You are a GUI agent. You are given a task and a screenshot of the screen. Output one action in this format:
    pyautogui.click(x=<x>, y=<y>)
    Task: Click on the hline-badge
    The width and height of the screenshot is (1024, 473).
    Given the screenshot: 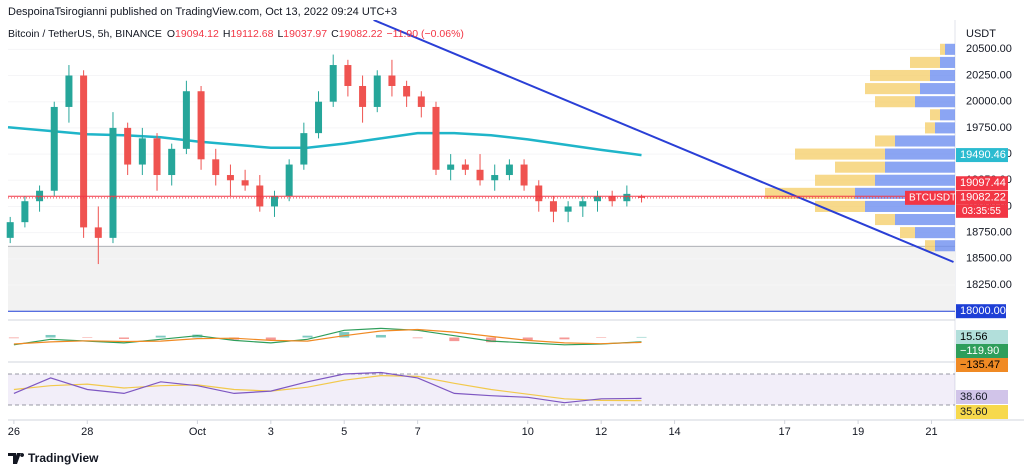 What is the action you would take?
    pyautogui.click(x=981, y=311)
    